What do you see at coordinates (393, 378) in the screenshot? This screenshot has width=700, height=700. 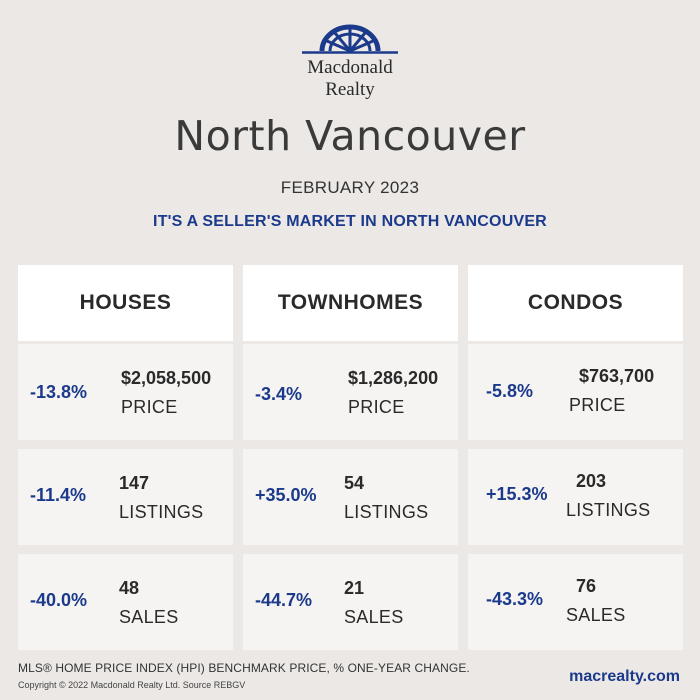 I see `price-value: $1,286,200` at bounding box center [393, 378].